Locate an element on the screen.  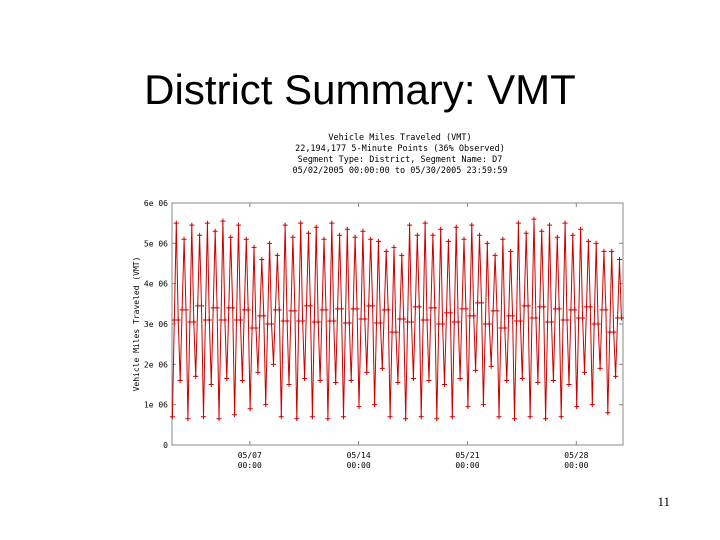
page-number: 11 is located at coordinates (663, 501).